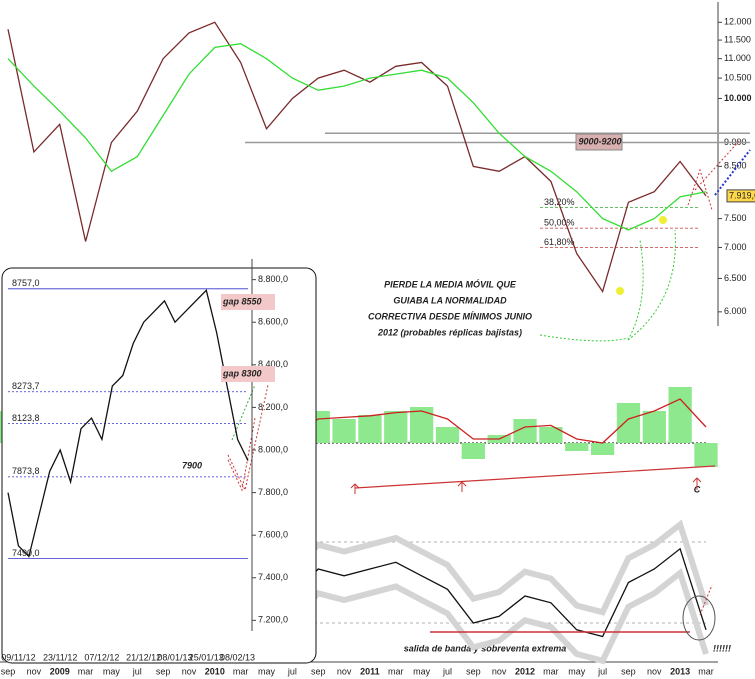 This screenshot has width=755, height=679. Describe the element at coordinates (485, 648) in the screenshot. I see `annotation: salida de banda y sobreventa extrema` at that location.